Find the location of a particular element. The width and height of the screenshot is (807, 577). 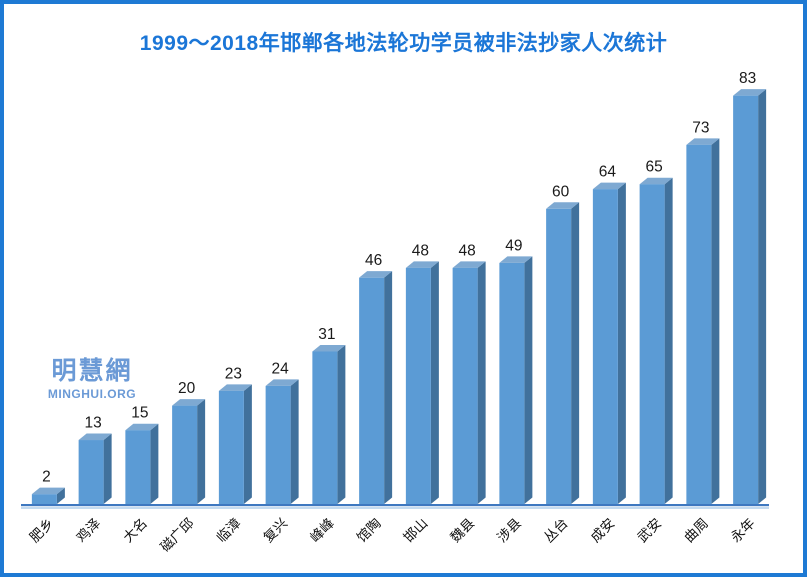

x-axis-label: 馆陶 is located at coordinates (369, 531).